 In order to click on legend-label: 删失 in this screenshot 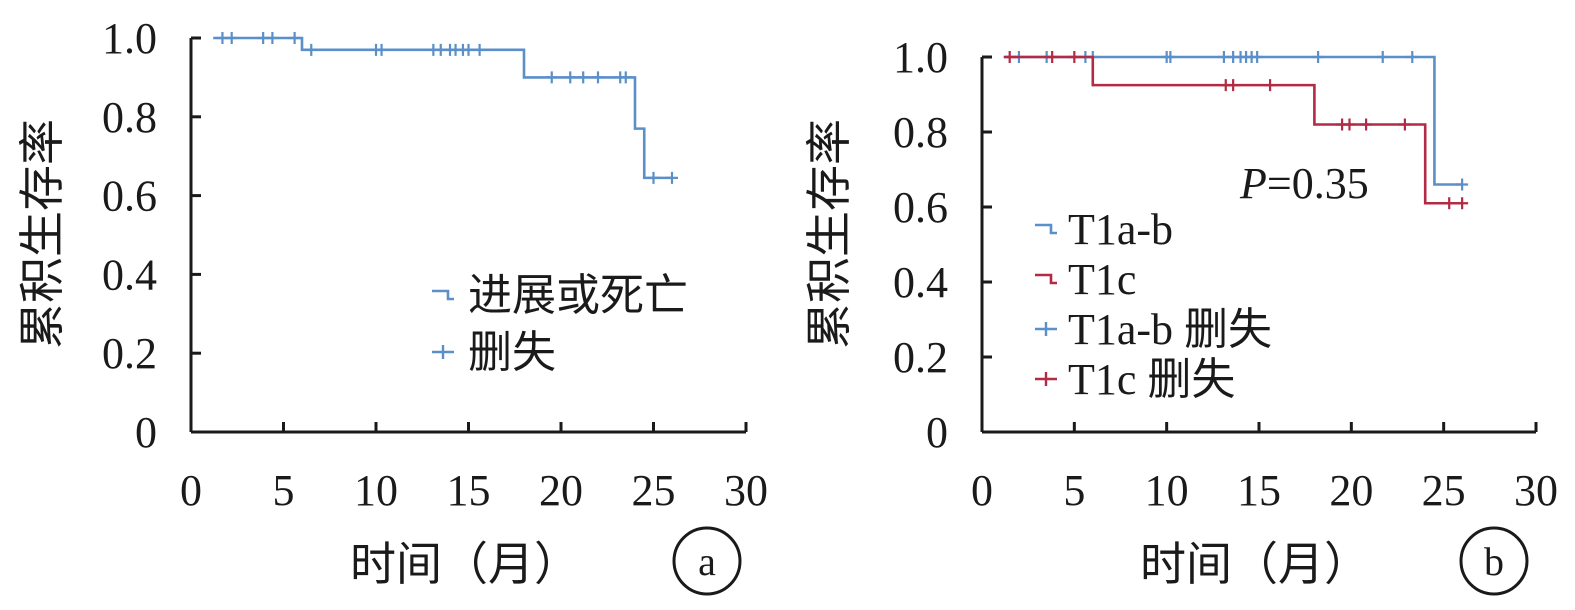, I will do `click(512, 352)`.